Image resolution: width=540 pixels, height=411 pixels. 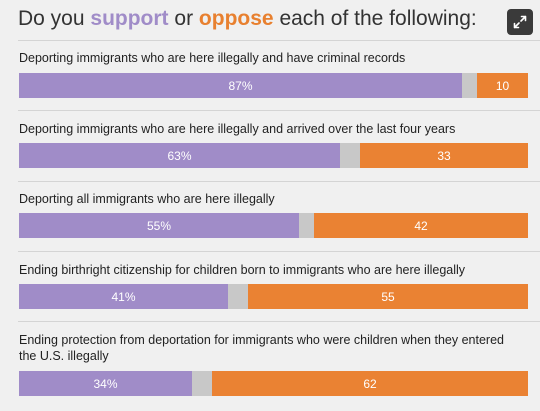 I want to click on expand-icon, so click(x=520, y=22).